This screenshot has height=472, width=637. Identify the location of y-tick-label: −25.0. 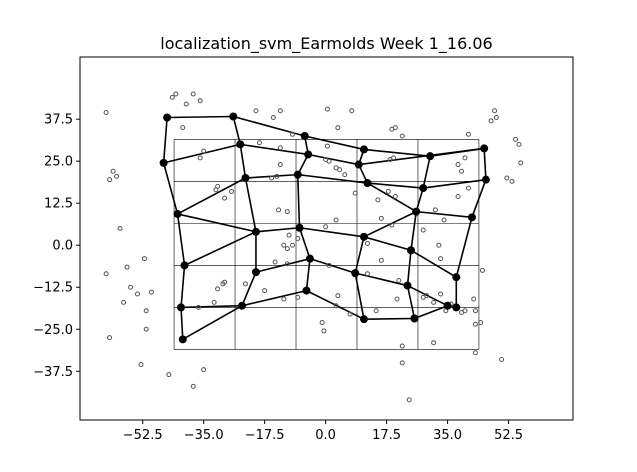
(53, 330).